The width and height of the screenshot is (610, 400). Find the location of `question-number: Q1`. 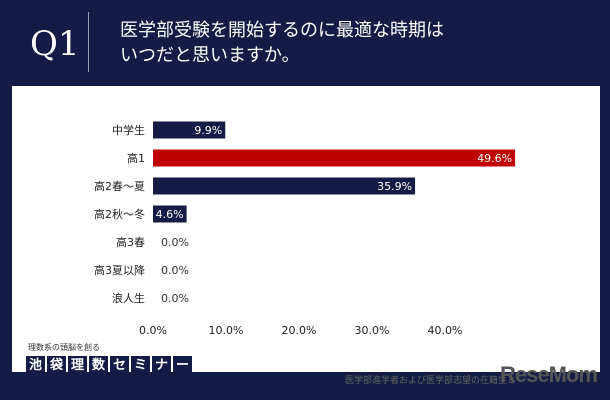

question-number: Q1 is located at coordinates (55, 44).